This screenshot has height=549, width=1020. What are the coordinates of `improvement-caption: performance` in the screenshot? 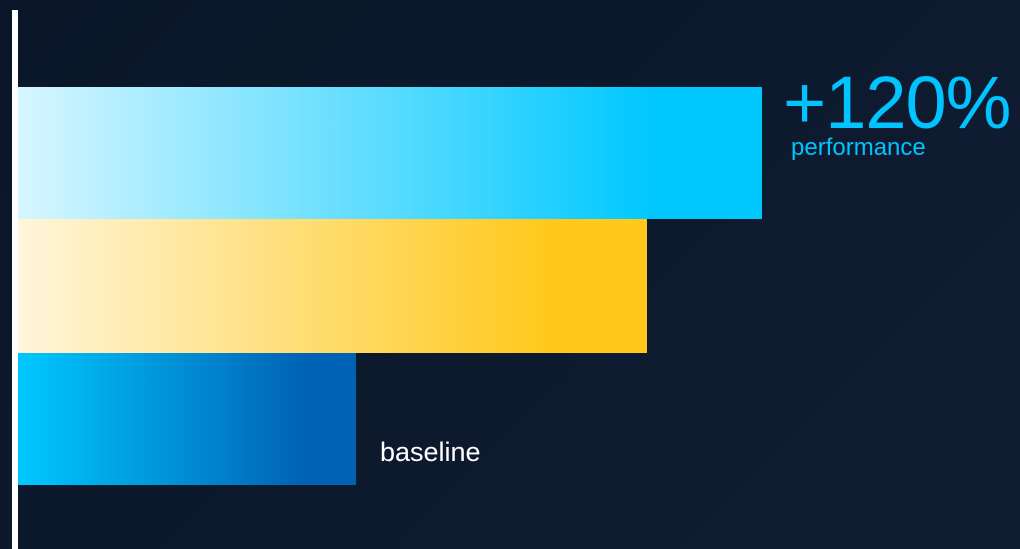 It's located at (858, 147).